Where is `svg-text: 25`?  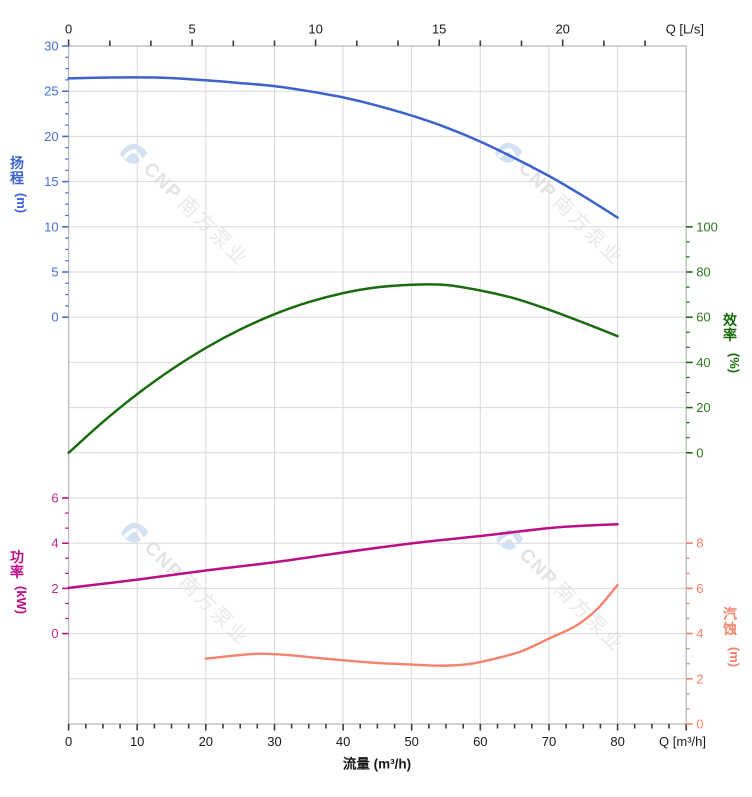
svg-text: 25 is located at coordinates (51, 91).